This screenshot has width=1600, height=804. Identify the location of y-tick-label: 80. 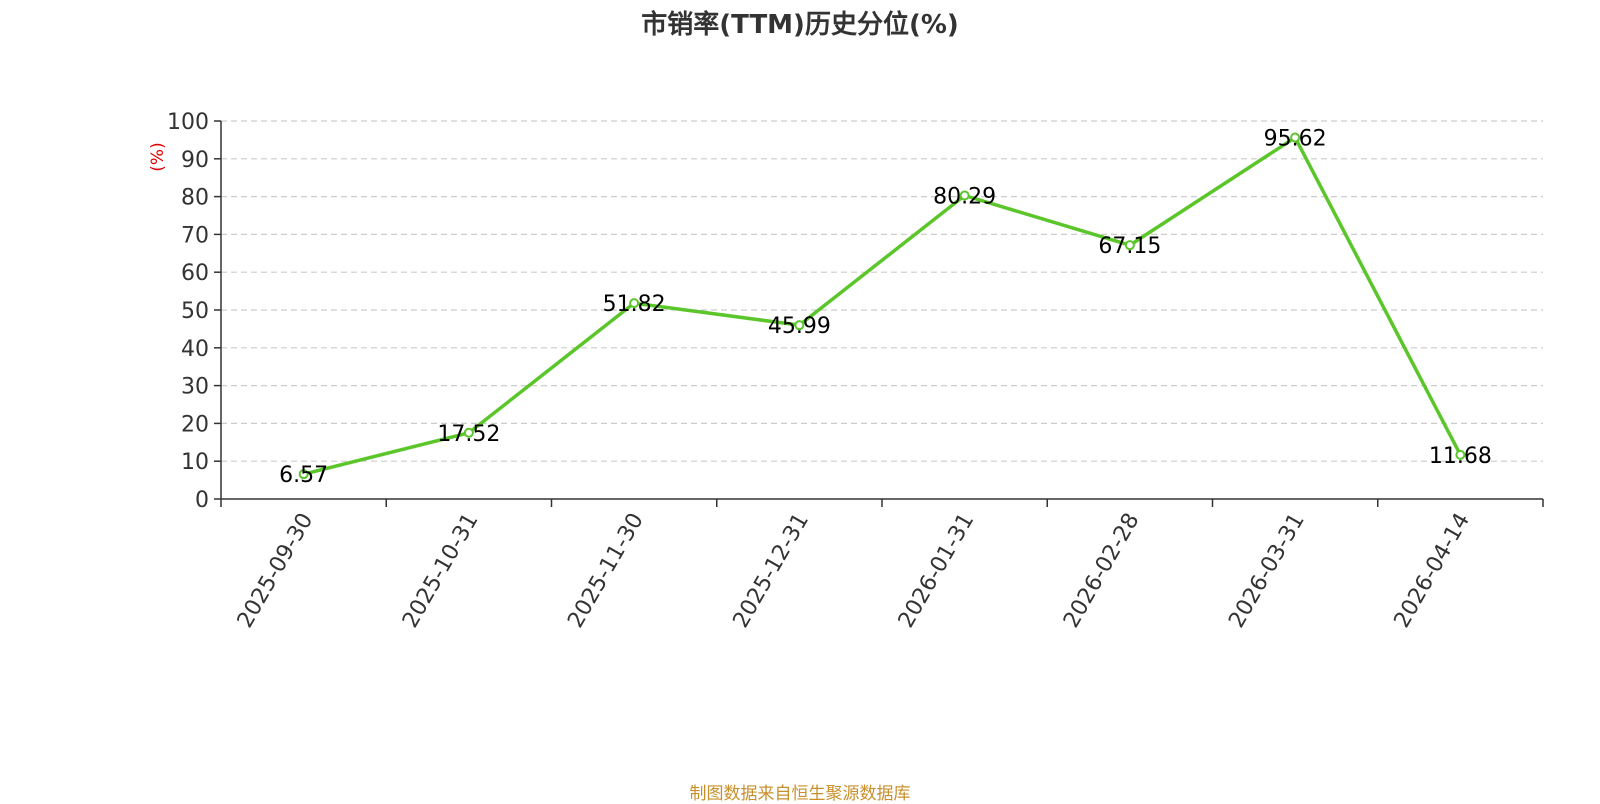
(195, 198).